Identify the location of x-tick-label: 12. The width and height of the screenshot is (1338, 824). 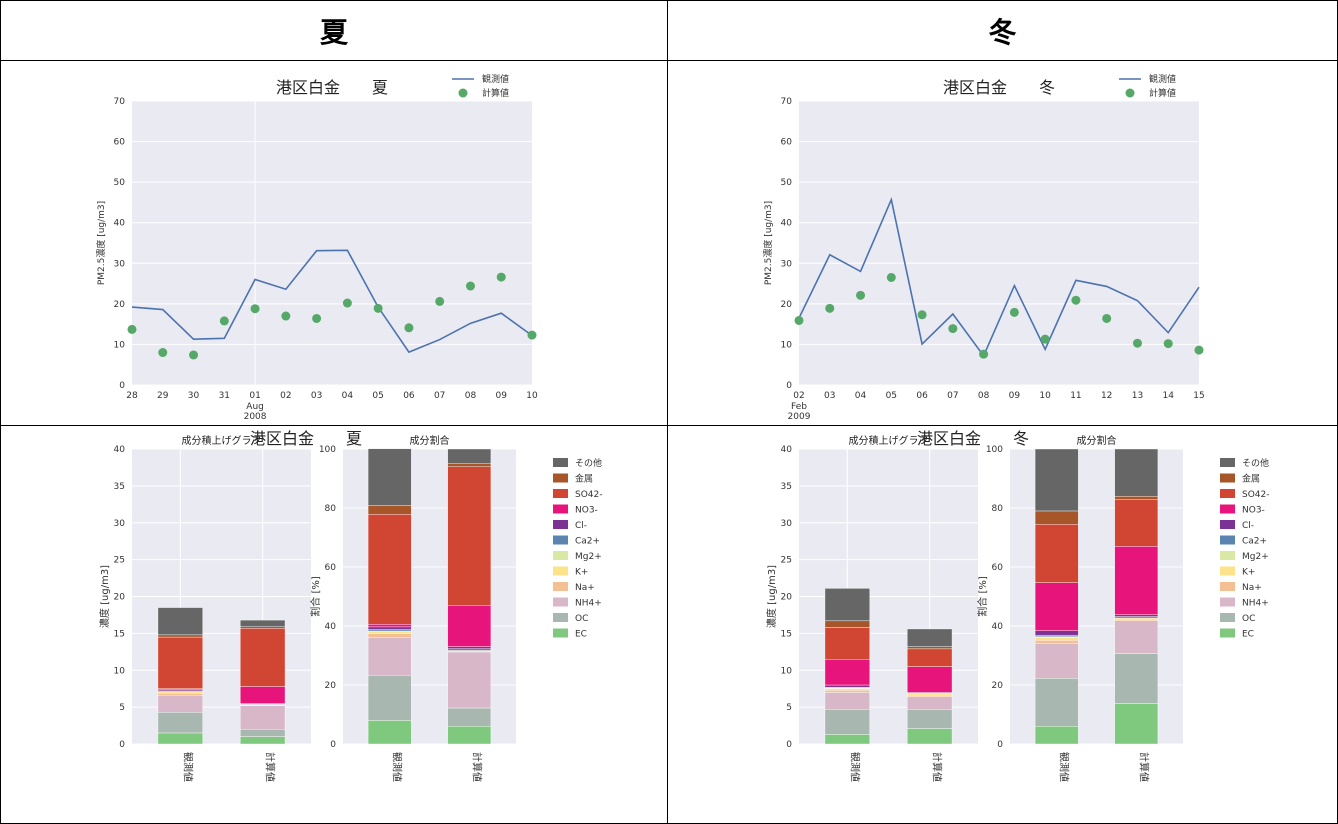
(1106, 396).